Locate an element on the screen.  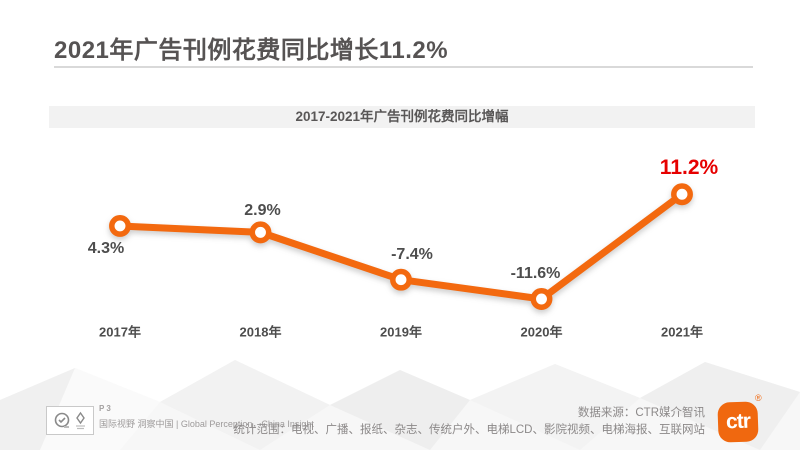
data-point-label: 11.2% is located at coordinates (689, 168).